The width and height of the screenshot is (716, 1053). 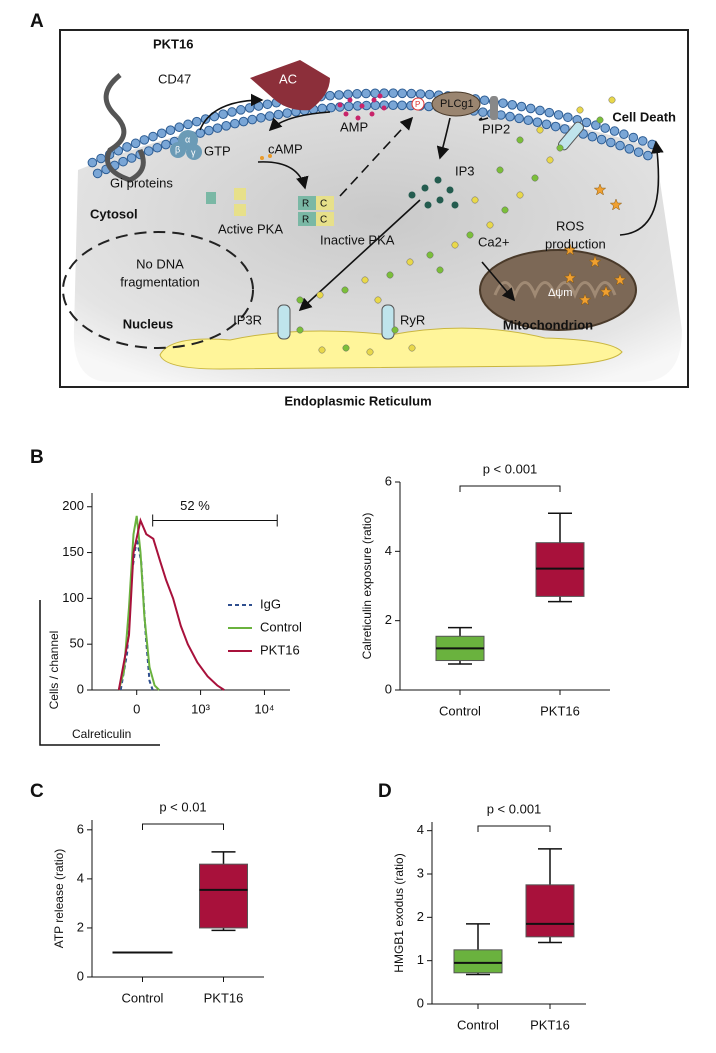 I want to click on y-tick-label: 2, so click(x=420, y=916).